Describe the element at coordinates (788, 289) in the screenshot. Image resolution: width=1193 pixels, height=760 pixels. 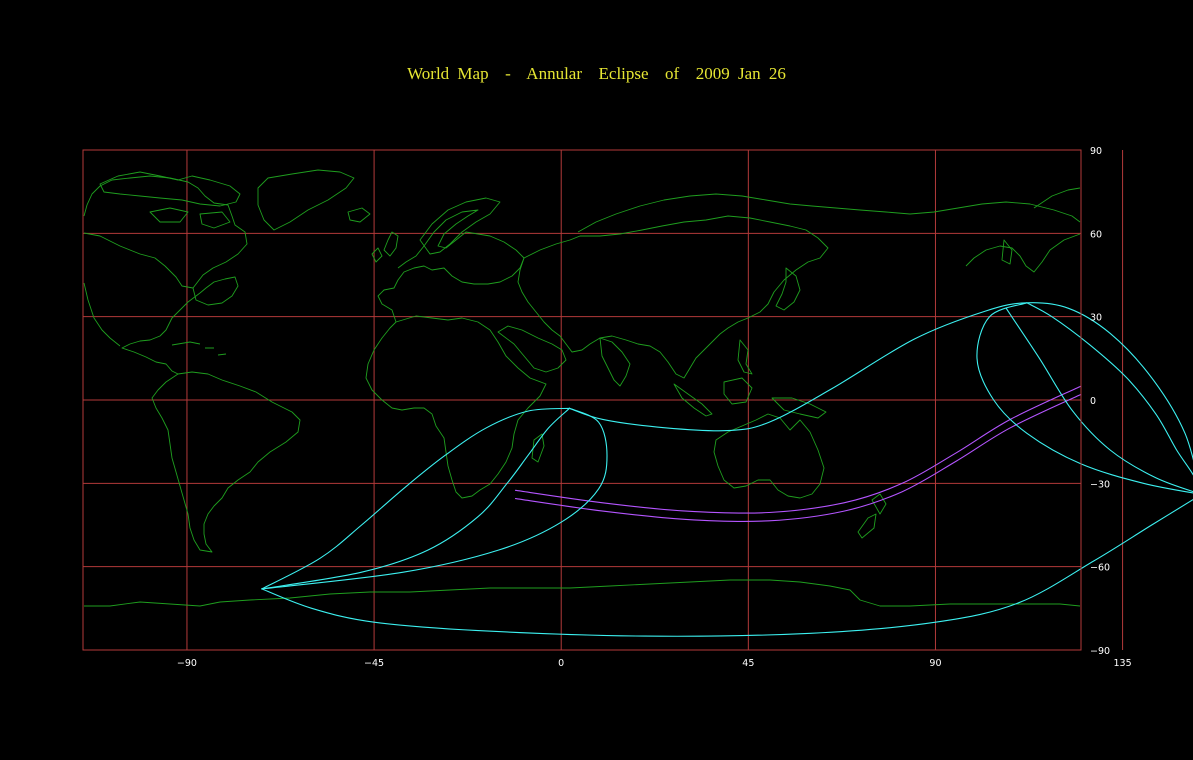
I see `coastline-japan` at that location.